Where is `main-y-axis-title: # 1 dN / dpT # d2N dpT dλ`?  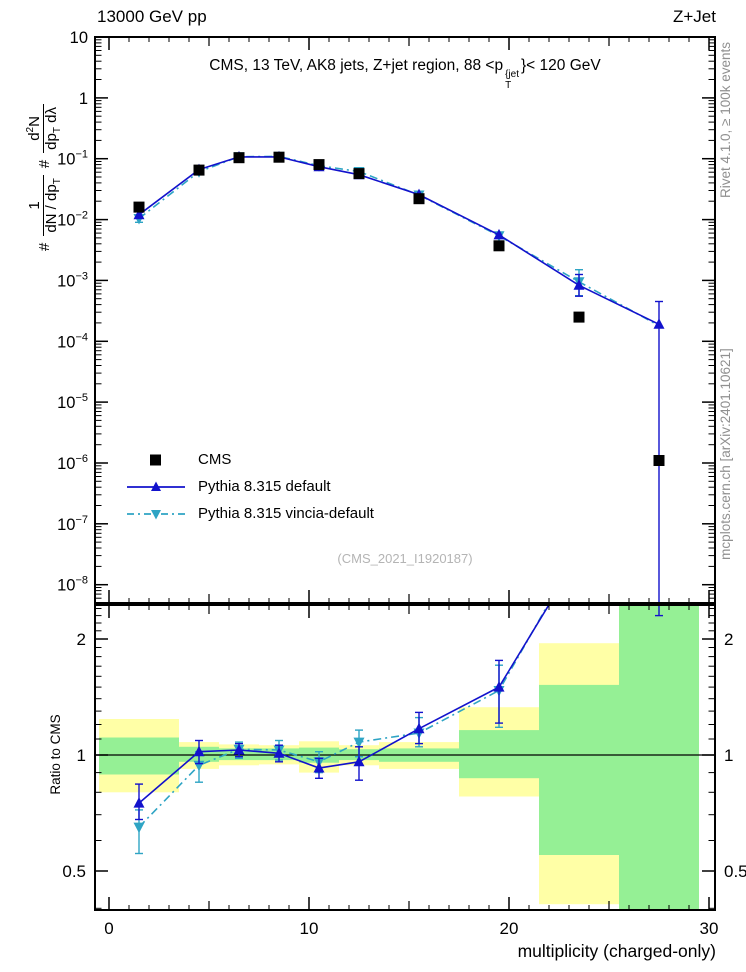 main-y-axis-title: # 1 dN / dpT # d2N dpT dλ is located at coordinates (45, 177).